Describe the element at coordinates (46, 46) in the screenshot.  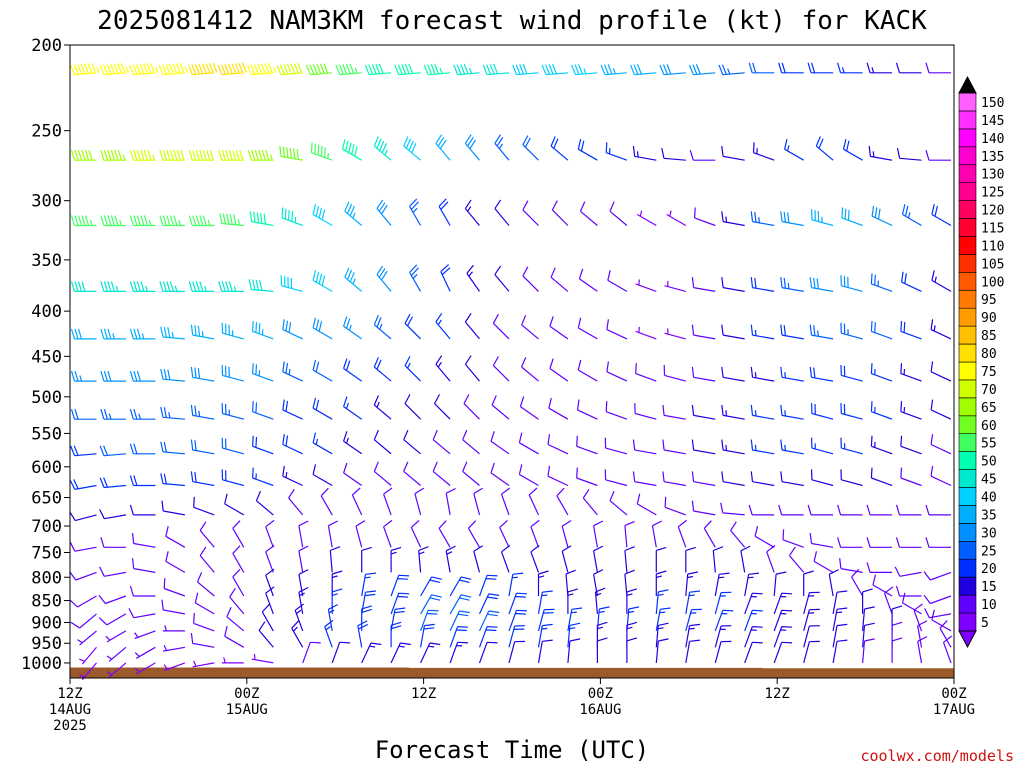
I see `y-tick-label: 200` at that location.